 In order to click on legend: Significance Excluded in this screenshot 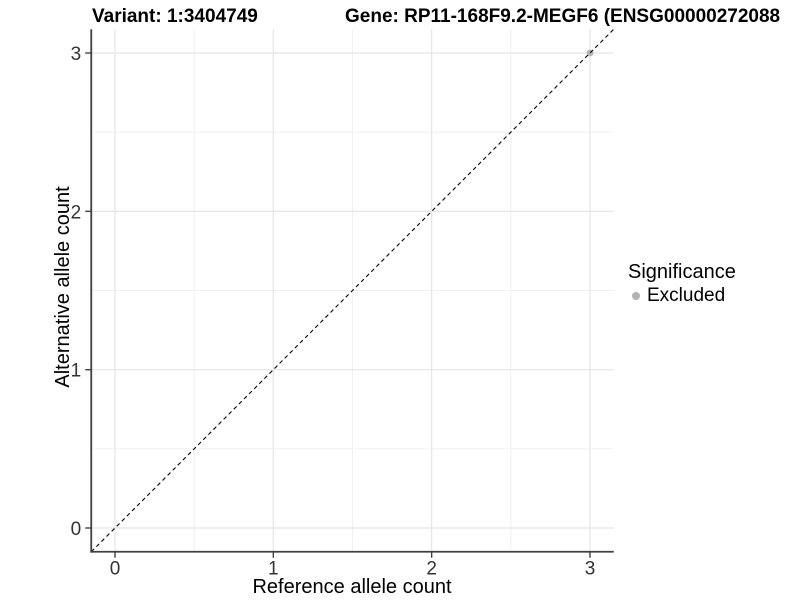, I will do `click(682, 284)`.